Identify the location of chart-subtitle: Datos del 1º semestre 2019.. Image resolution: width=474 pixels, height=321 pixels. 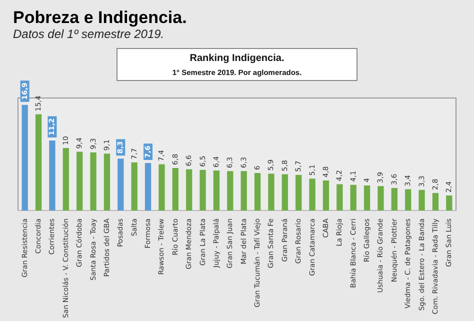
(88, 34).